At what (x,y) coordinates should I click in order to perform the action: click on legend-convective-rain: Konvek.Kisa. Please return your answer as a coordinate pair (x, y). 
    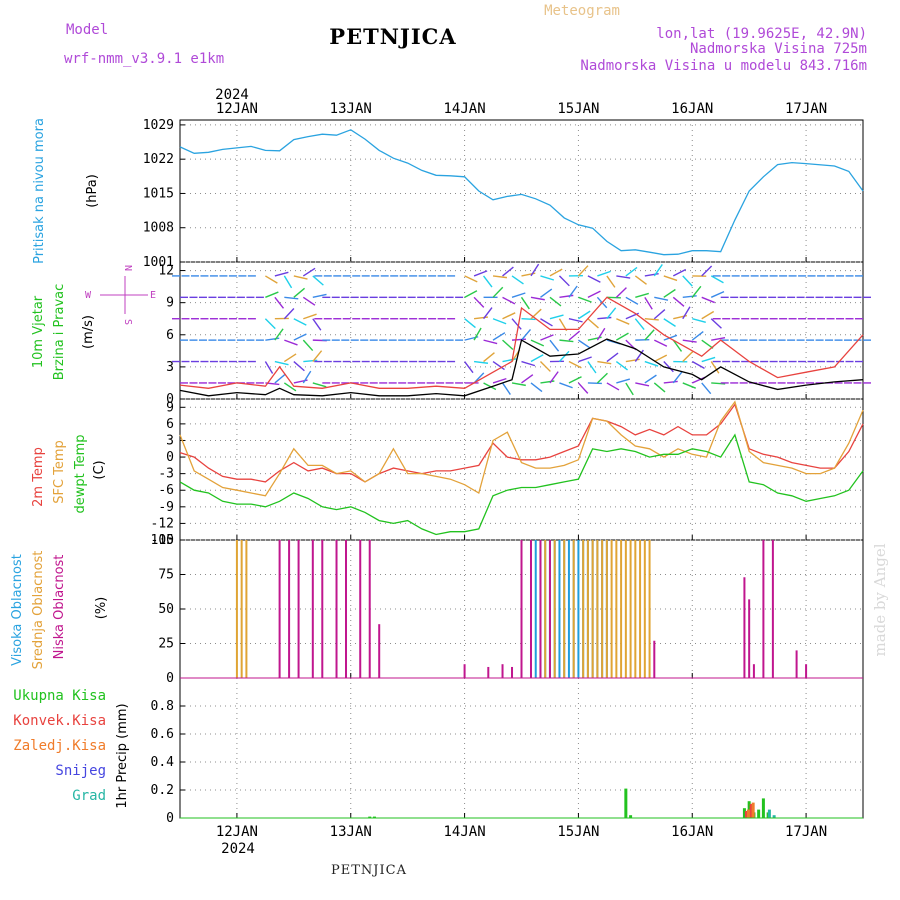
    Looking at the image, I should click on (59, 721).